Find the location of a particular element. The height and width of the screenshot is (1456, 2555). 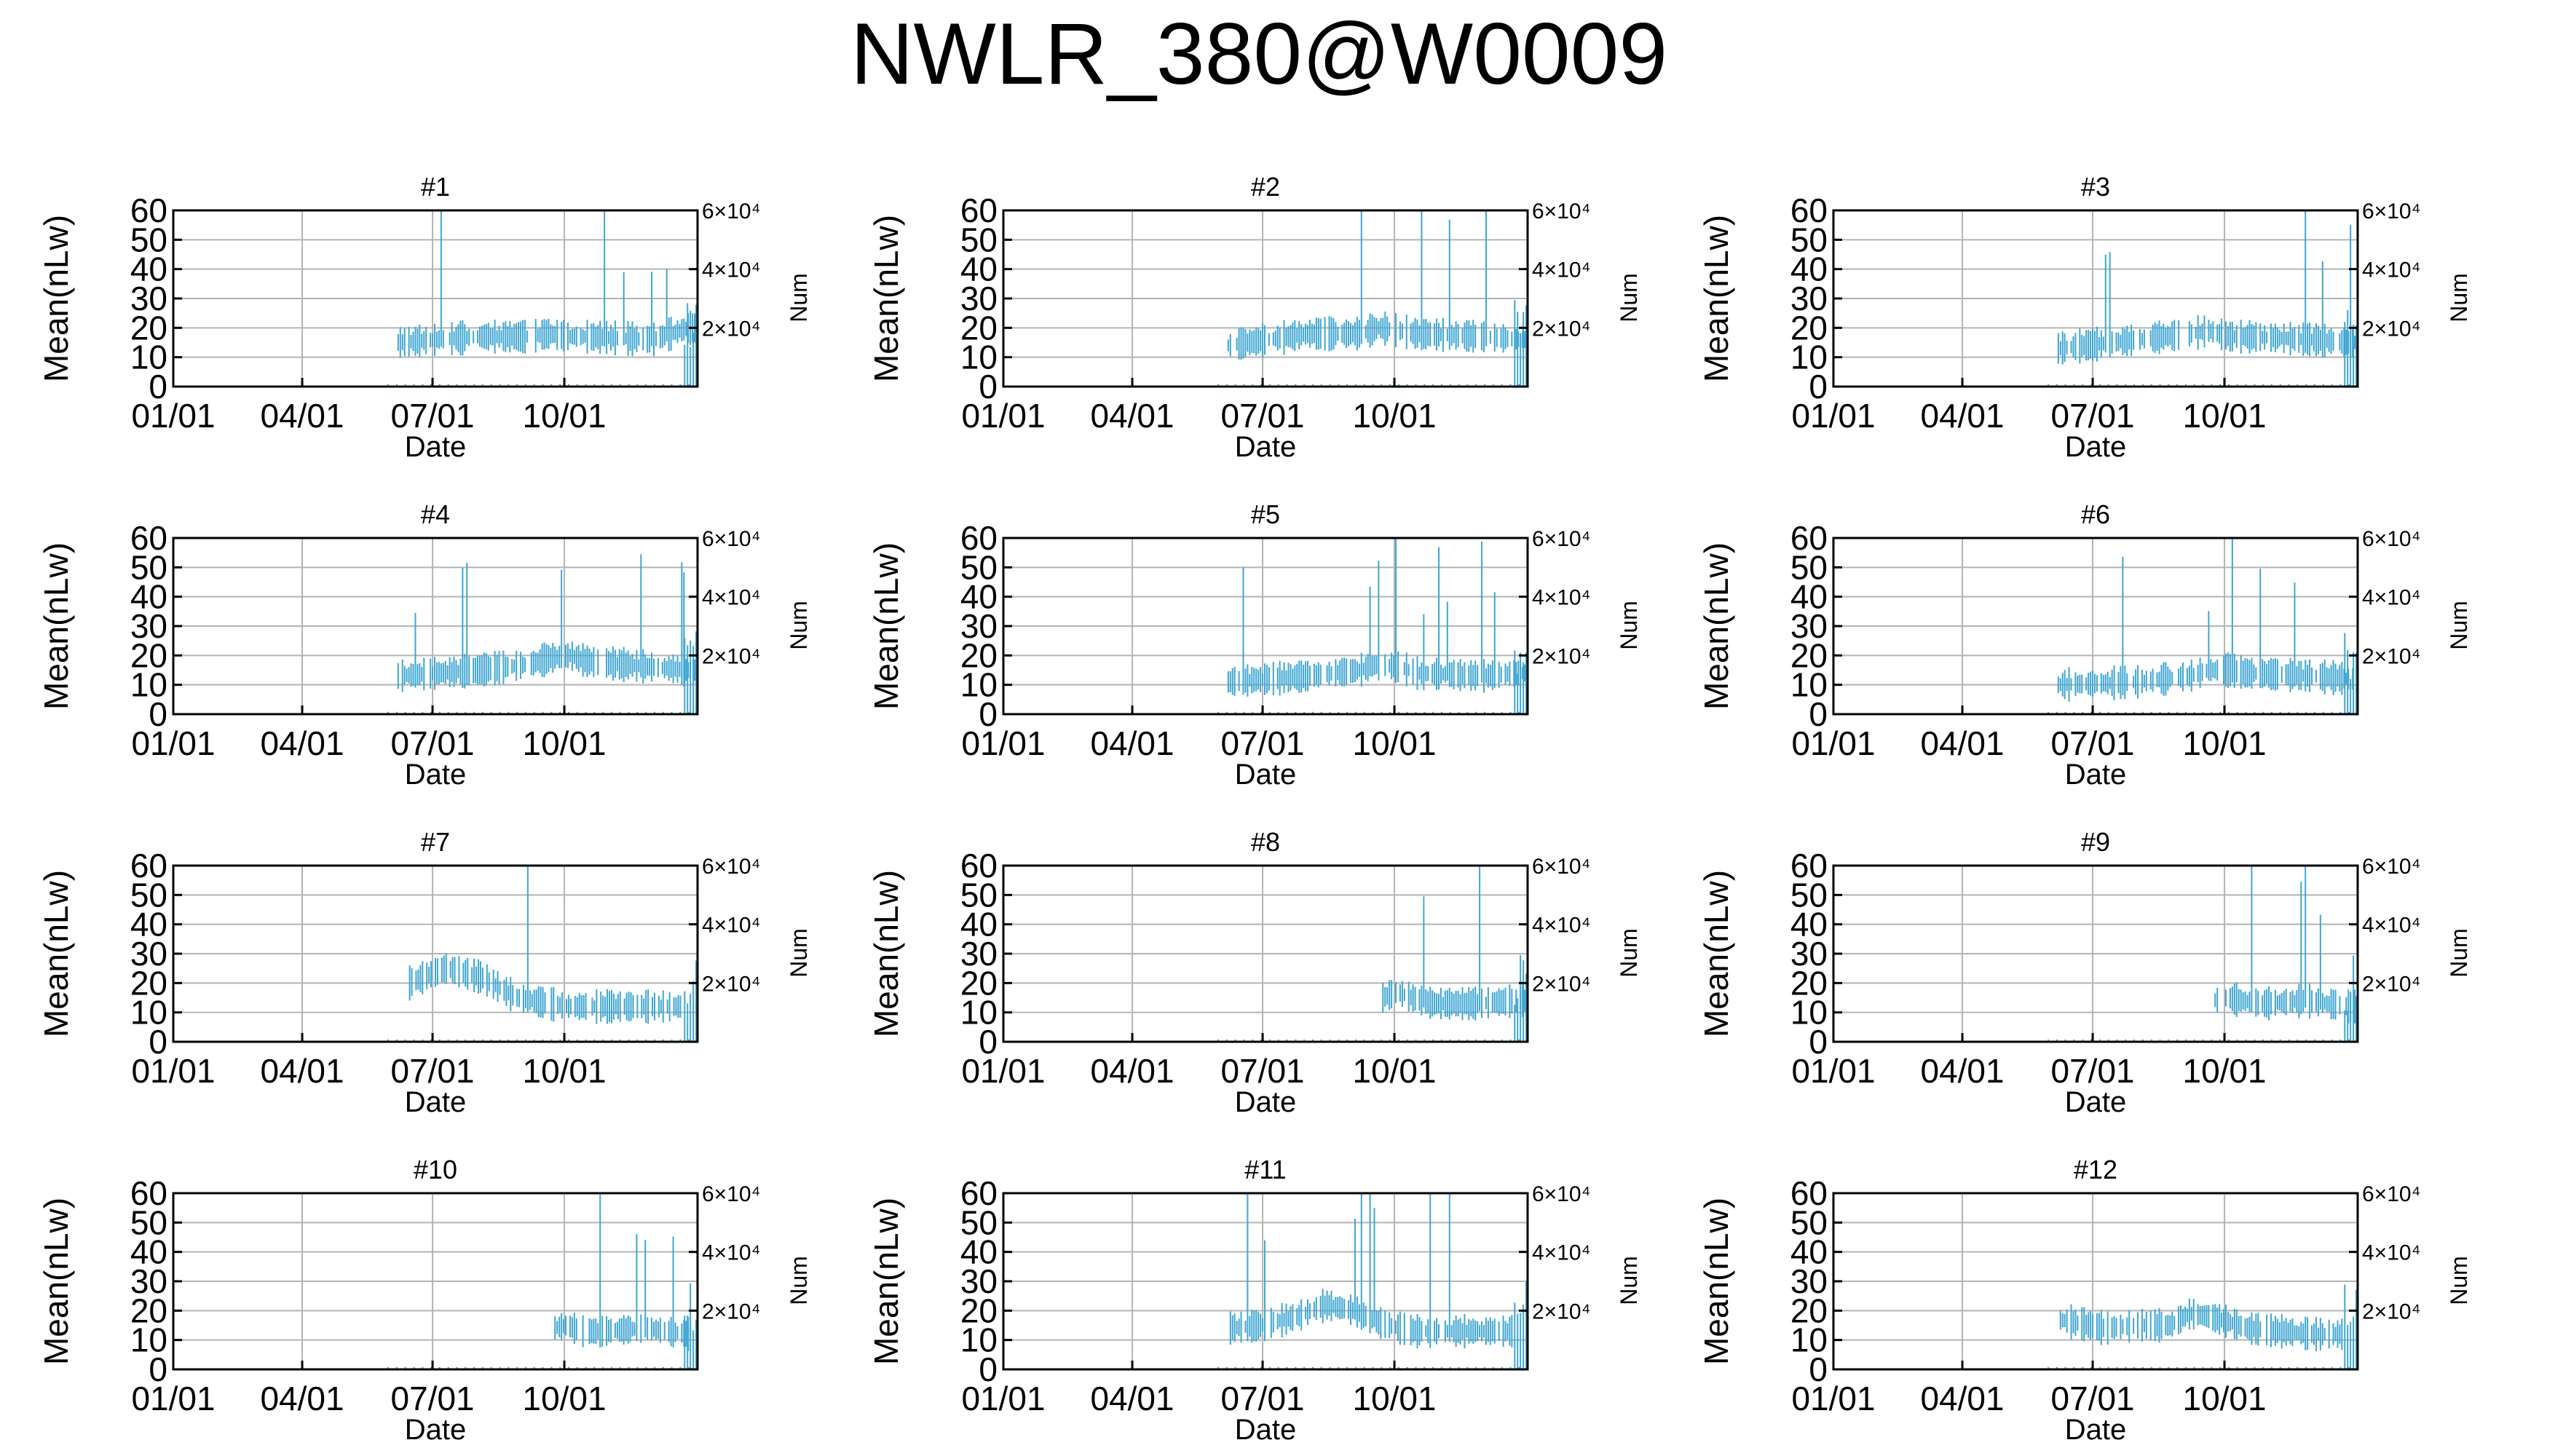

panel-title: #1 is located at coordinates (435, 187).